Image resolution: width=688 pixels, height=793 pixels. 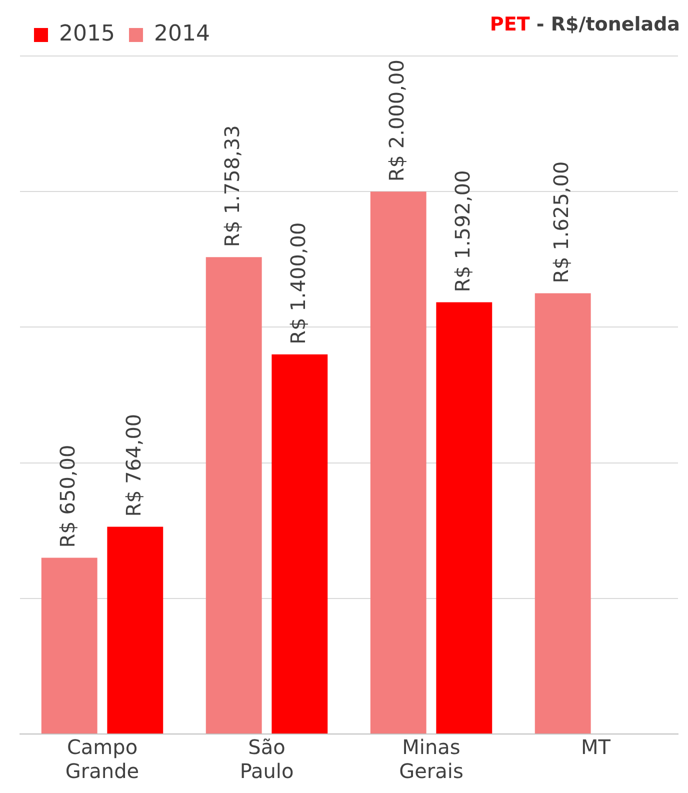 What do you see at coordinates (133, 465) in the screenshot?
I see `data-label: R$ 764,00` at bounding box center [133, 465].